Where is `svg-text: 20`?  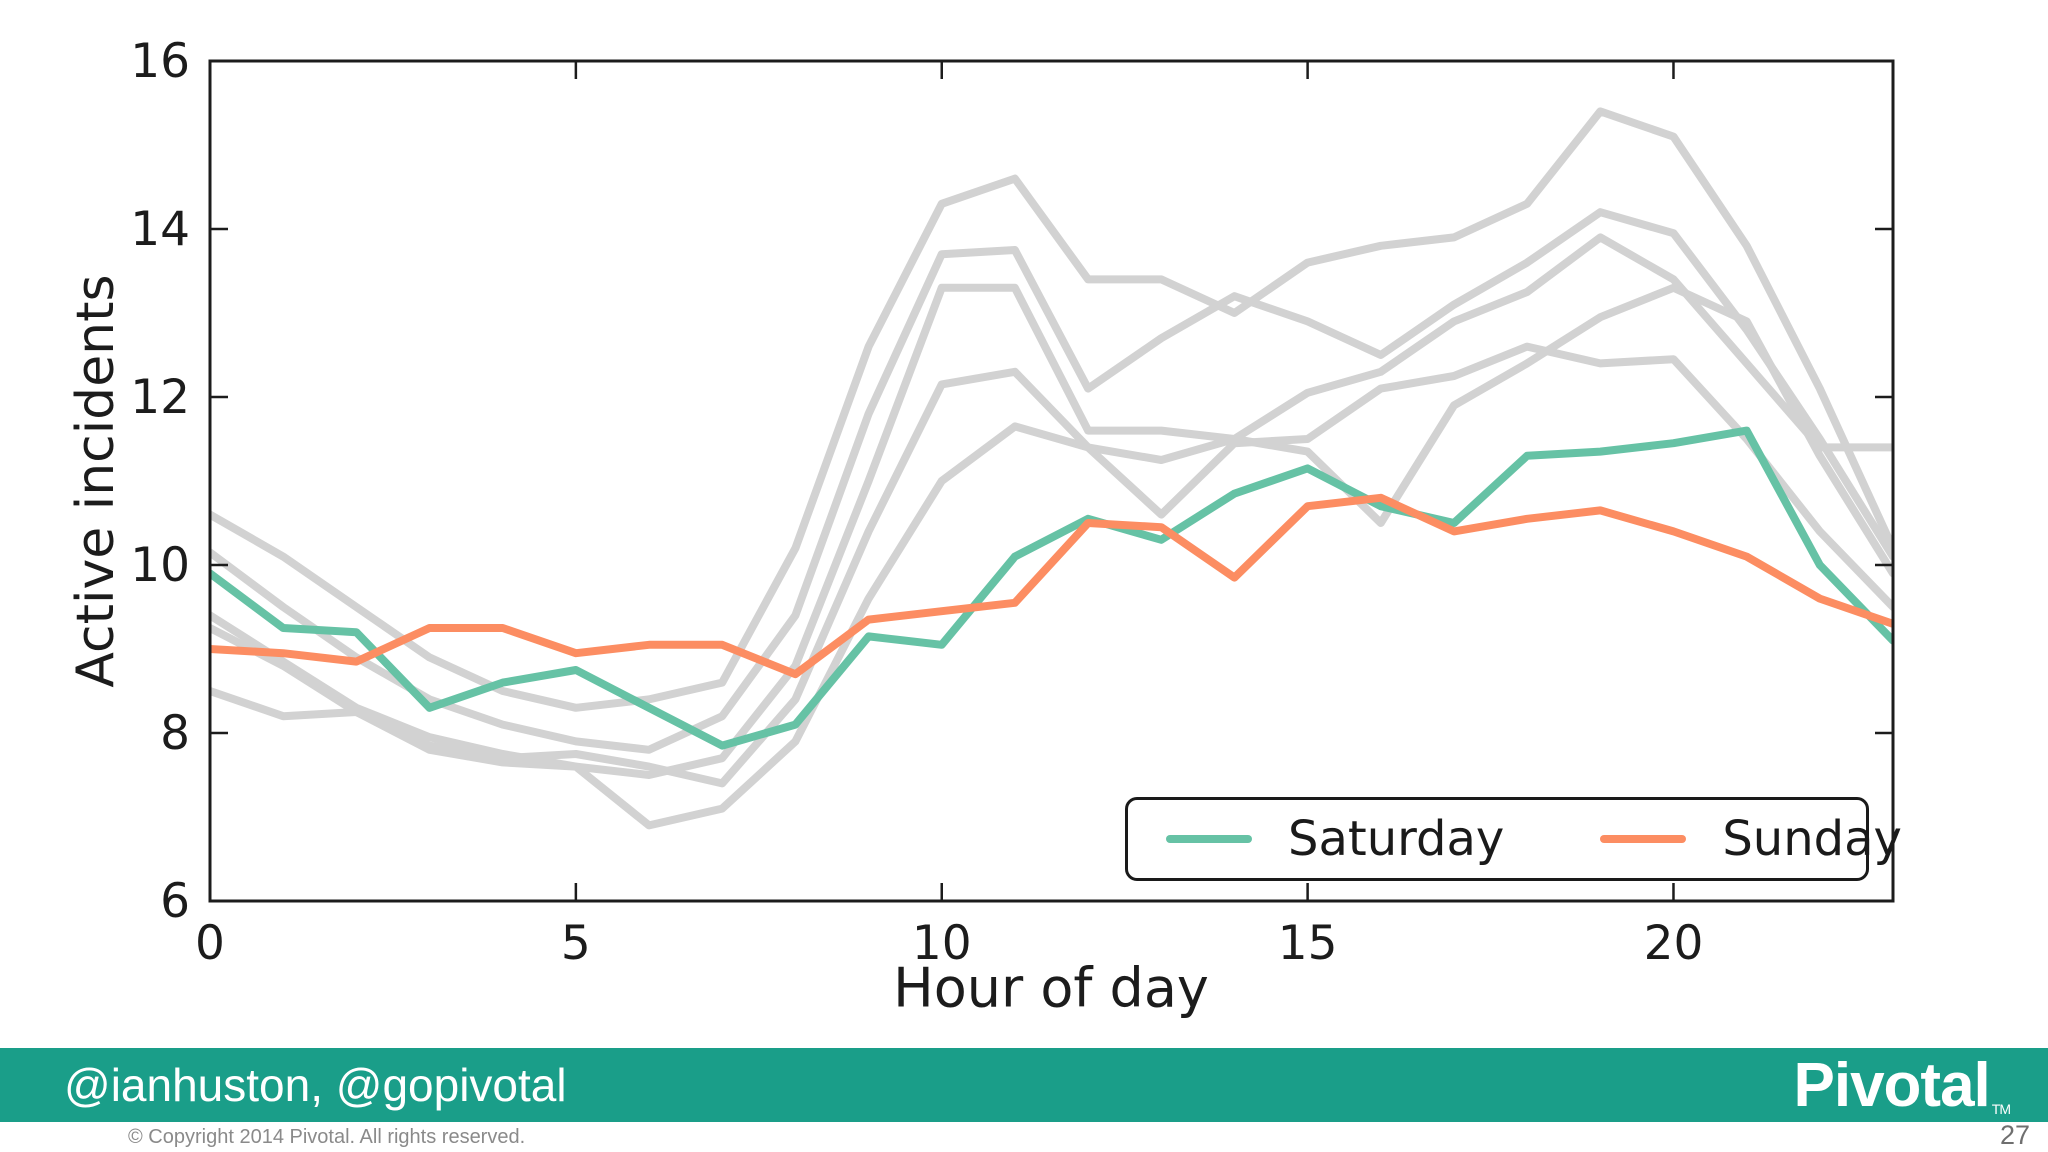 svg-text: 20 is located at coordinates (1674, 943).